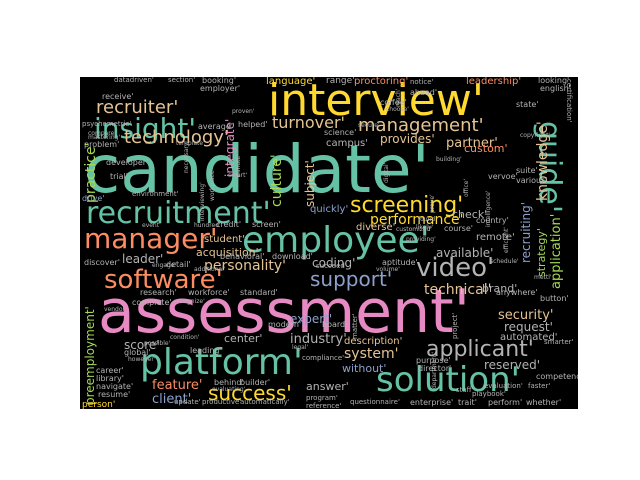 The image size is (640, 480). I want to click on word: range', so click(340, 81).